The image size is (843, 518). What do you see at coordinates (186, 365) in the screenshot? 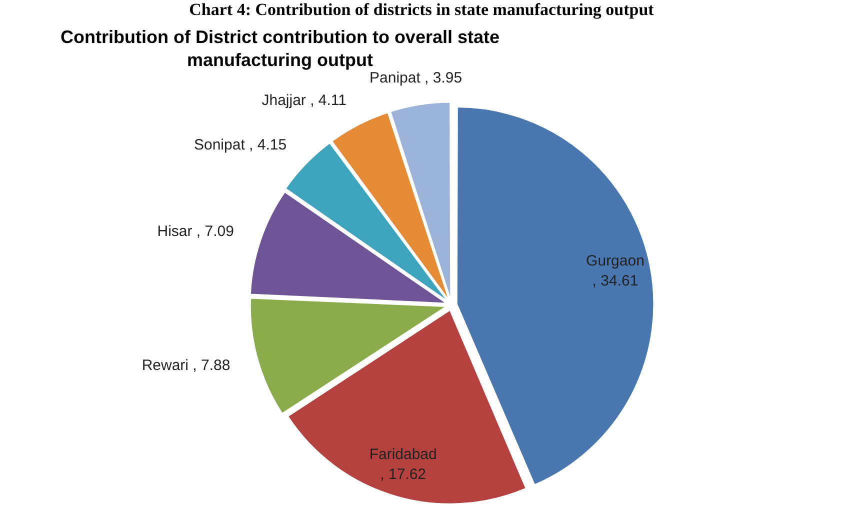
I see `slice-label: Rewari , 7.88` at bounding box center [186, 365].